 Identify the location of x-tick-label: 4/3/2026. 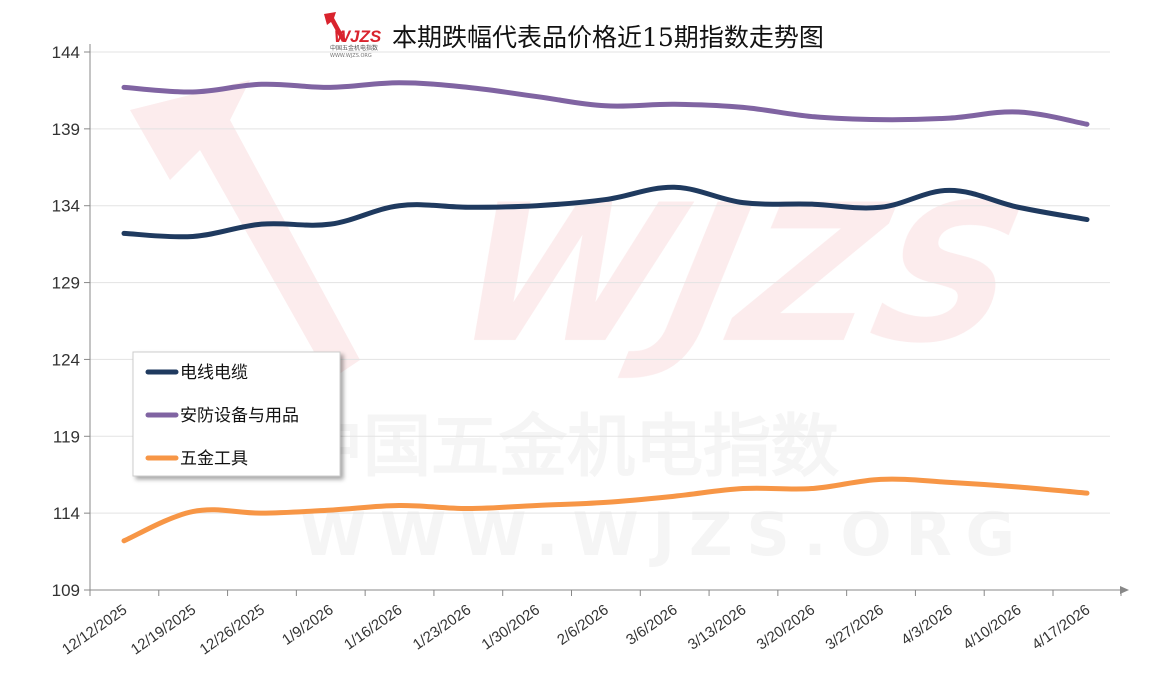
(927, 624).